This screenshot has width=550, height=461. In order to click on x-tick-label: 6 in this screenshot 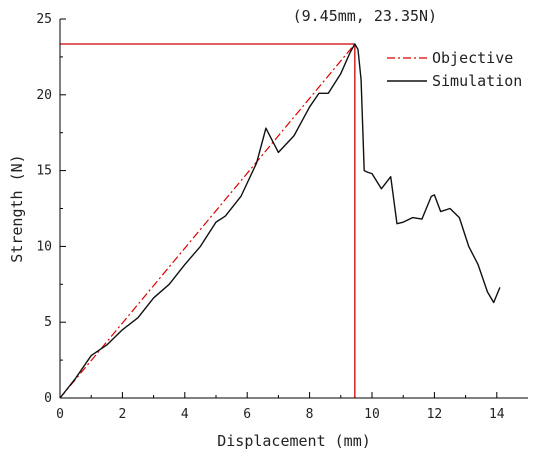, I will do `click(247, 414)`.